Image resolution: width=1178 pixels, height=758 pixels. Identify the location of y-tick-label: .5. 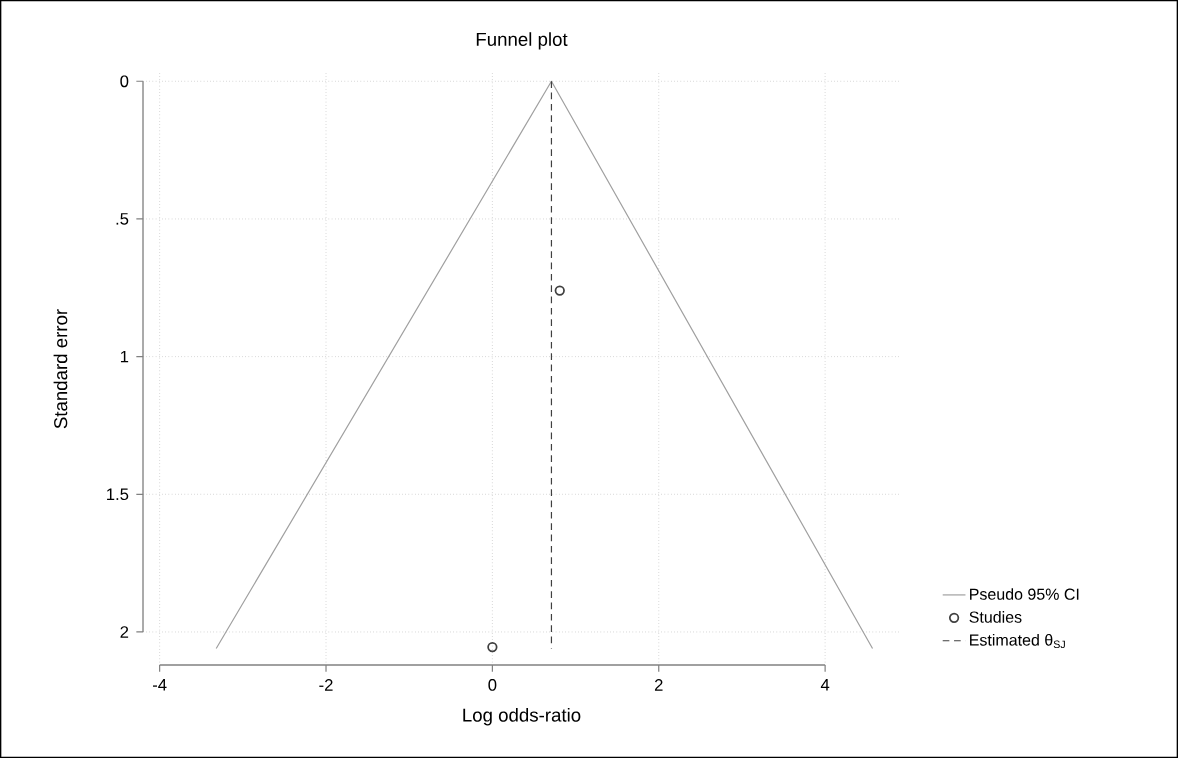
(122, 219).